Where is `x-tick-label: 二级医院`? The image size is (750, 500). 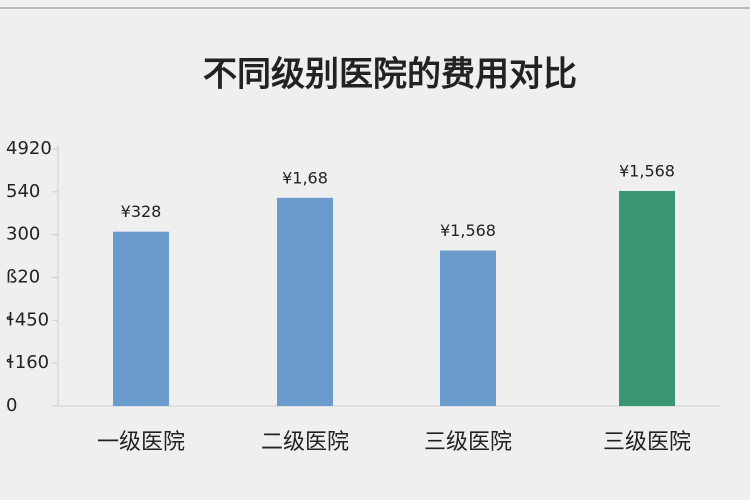 x-tick-label: 二级医院 is located at coordinates (305, 442).